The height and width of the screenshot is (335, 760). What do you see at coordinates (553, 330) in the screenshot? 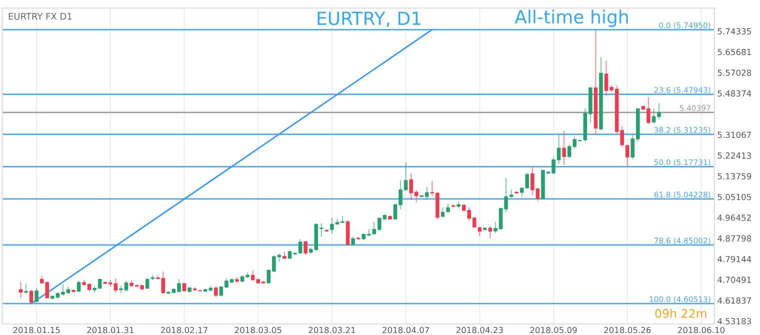
I see `x-tick-label: 2018.05.09` at bounding box center [553, 330].